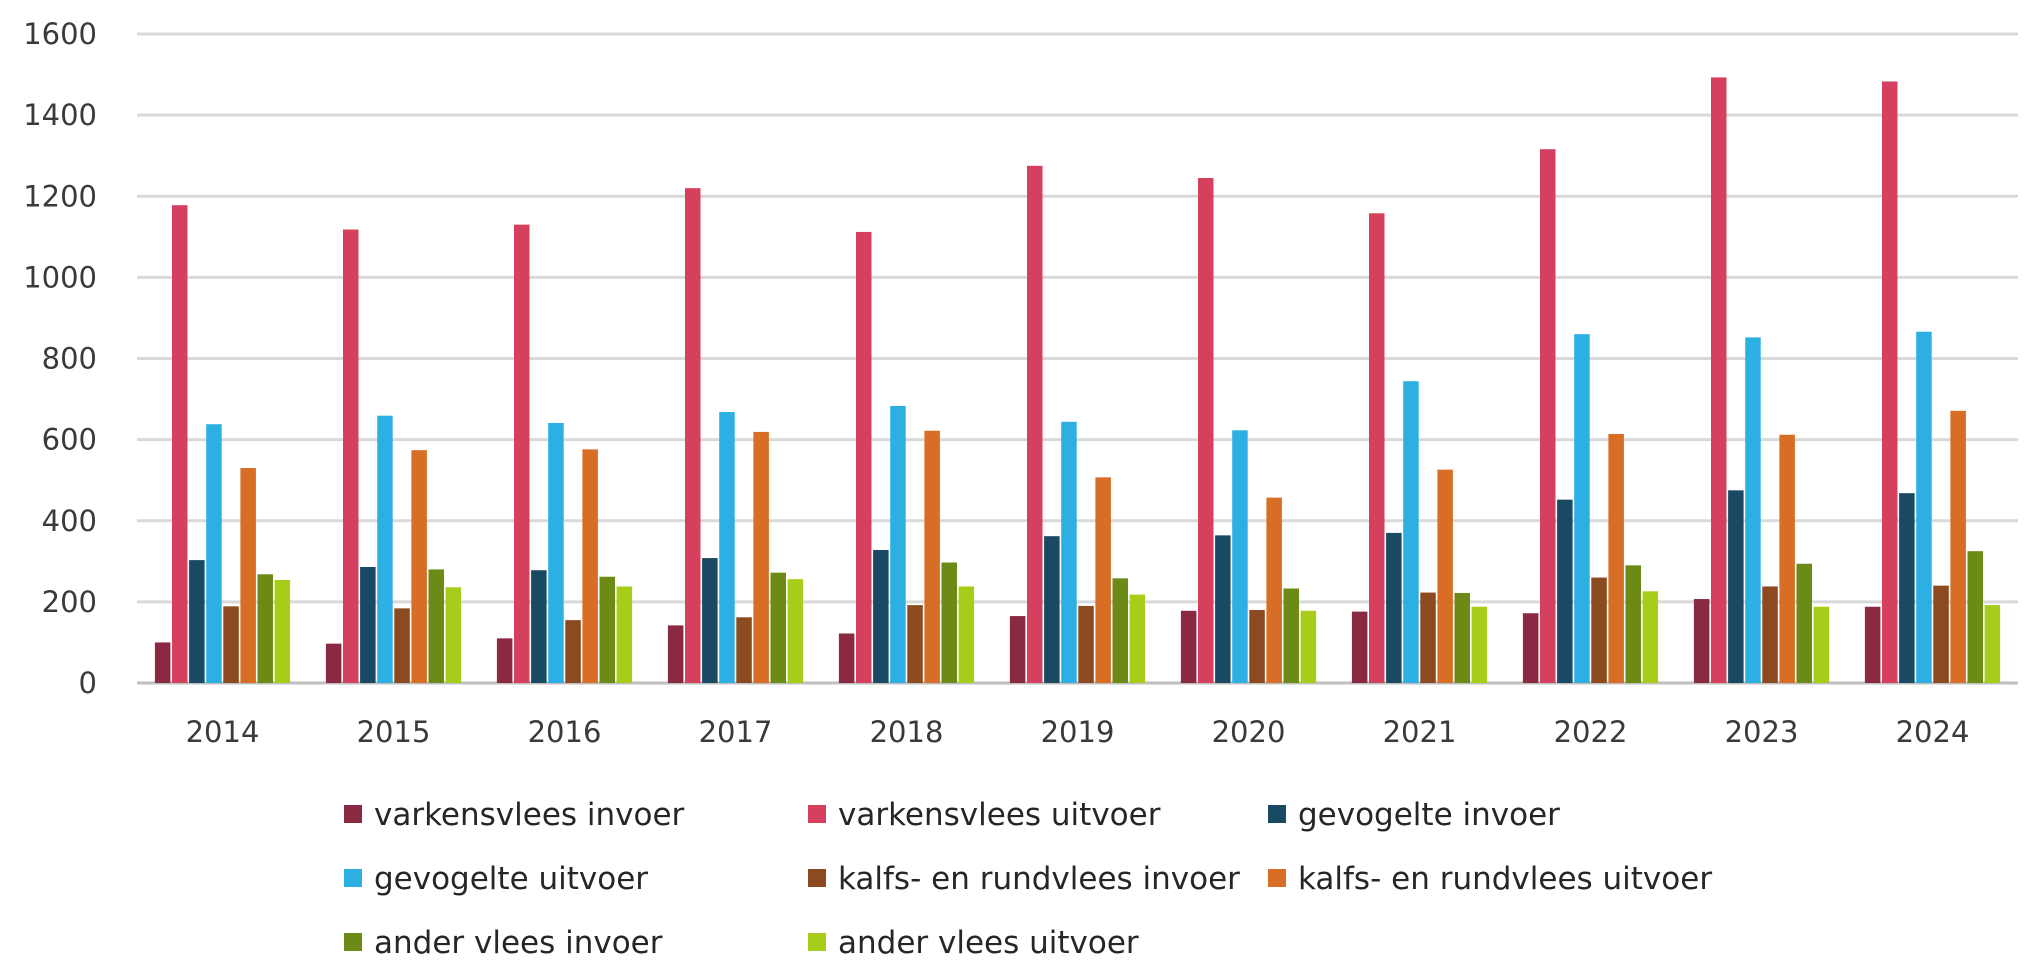  Describe the element at coordinates (69, 521) in the screenshot. I see `y-tick-label: 400` at that location.